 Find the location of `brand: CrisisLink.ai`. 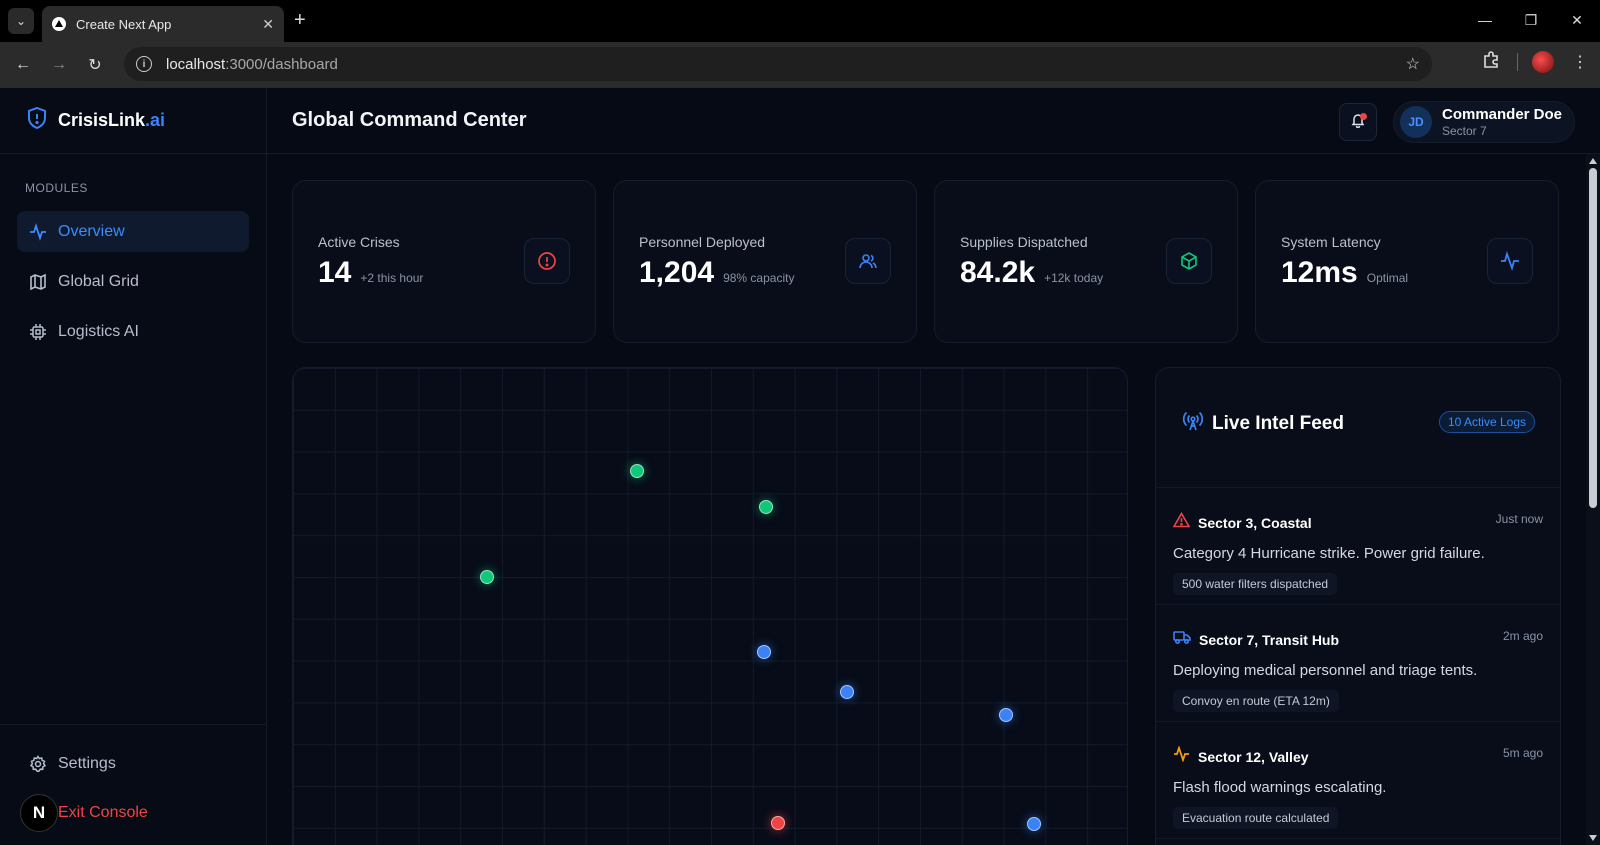

brand: CrisisLink.ai is located at coordinates (133, 121).